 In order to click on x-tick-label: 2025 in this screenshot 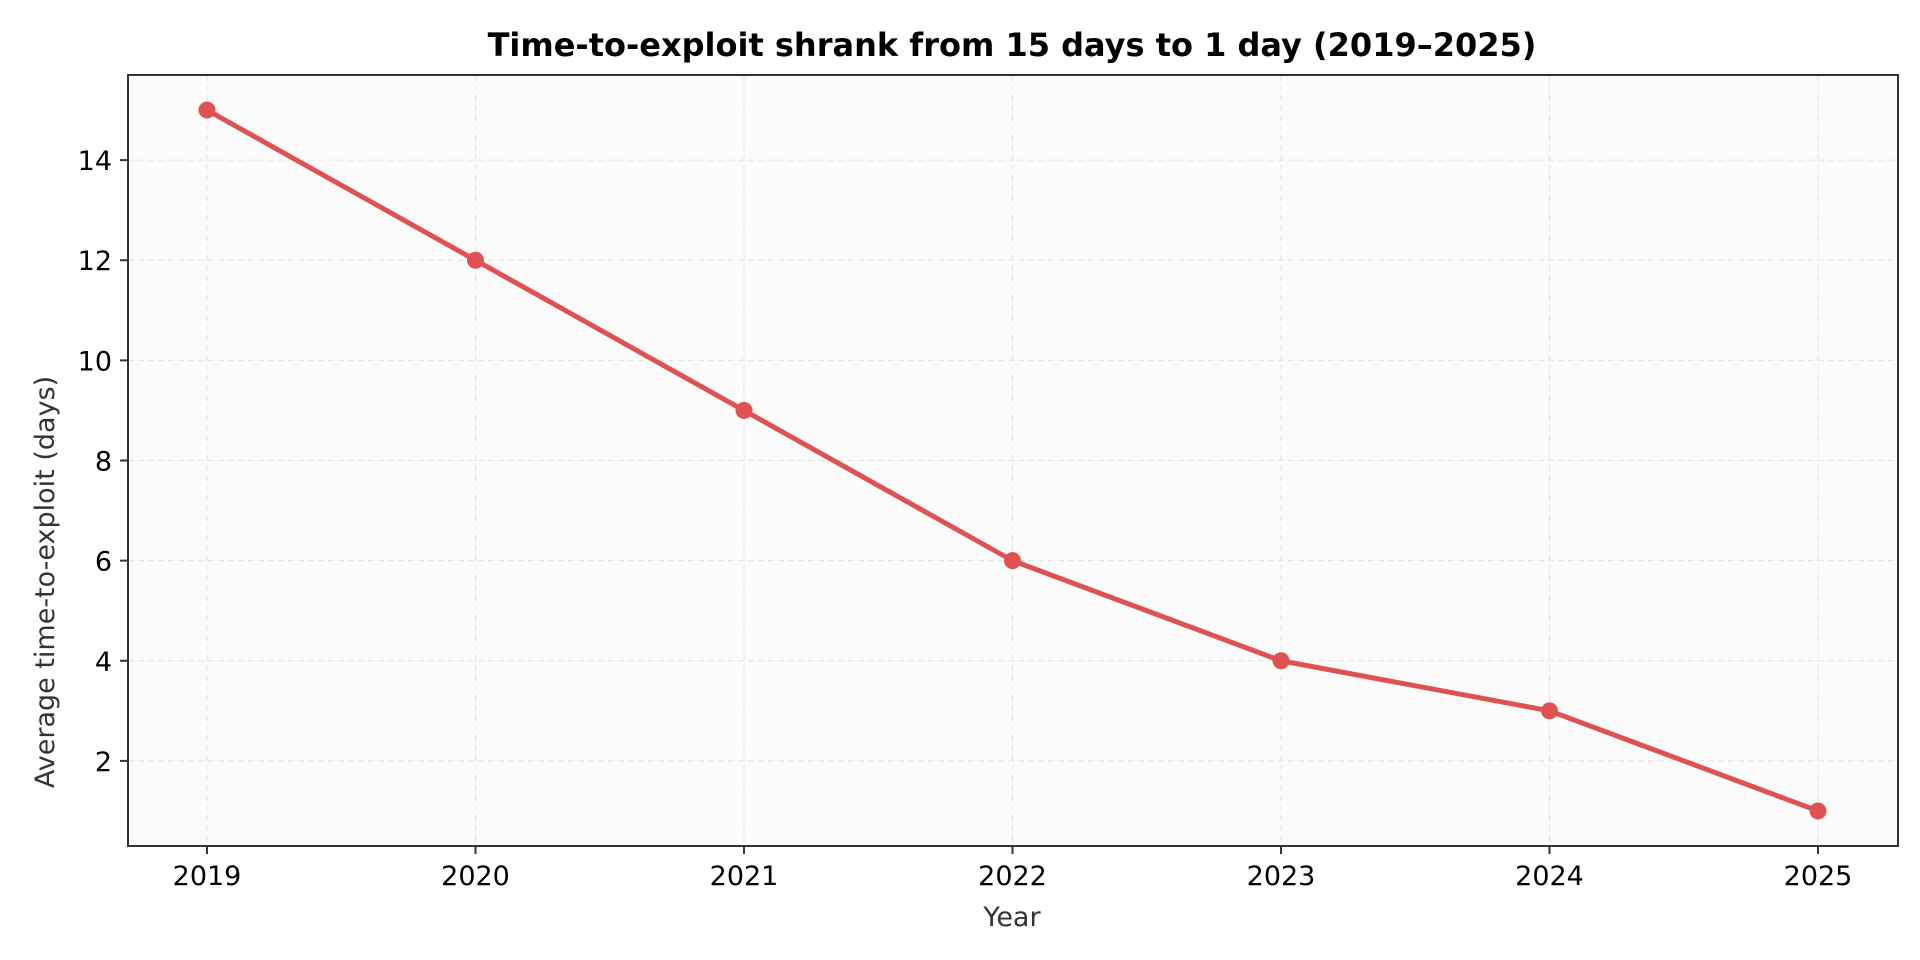, I will do `click(1818, 876)`.